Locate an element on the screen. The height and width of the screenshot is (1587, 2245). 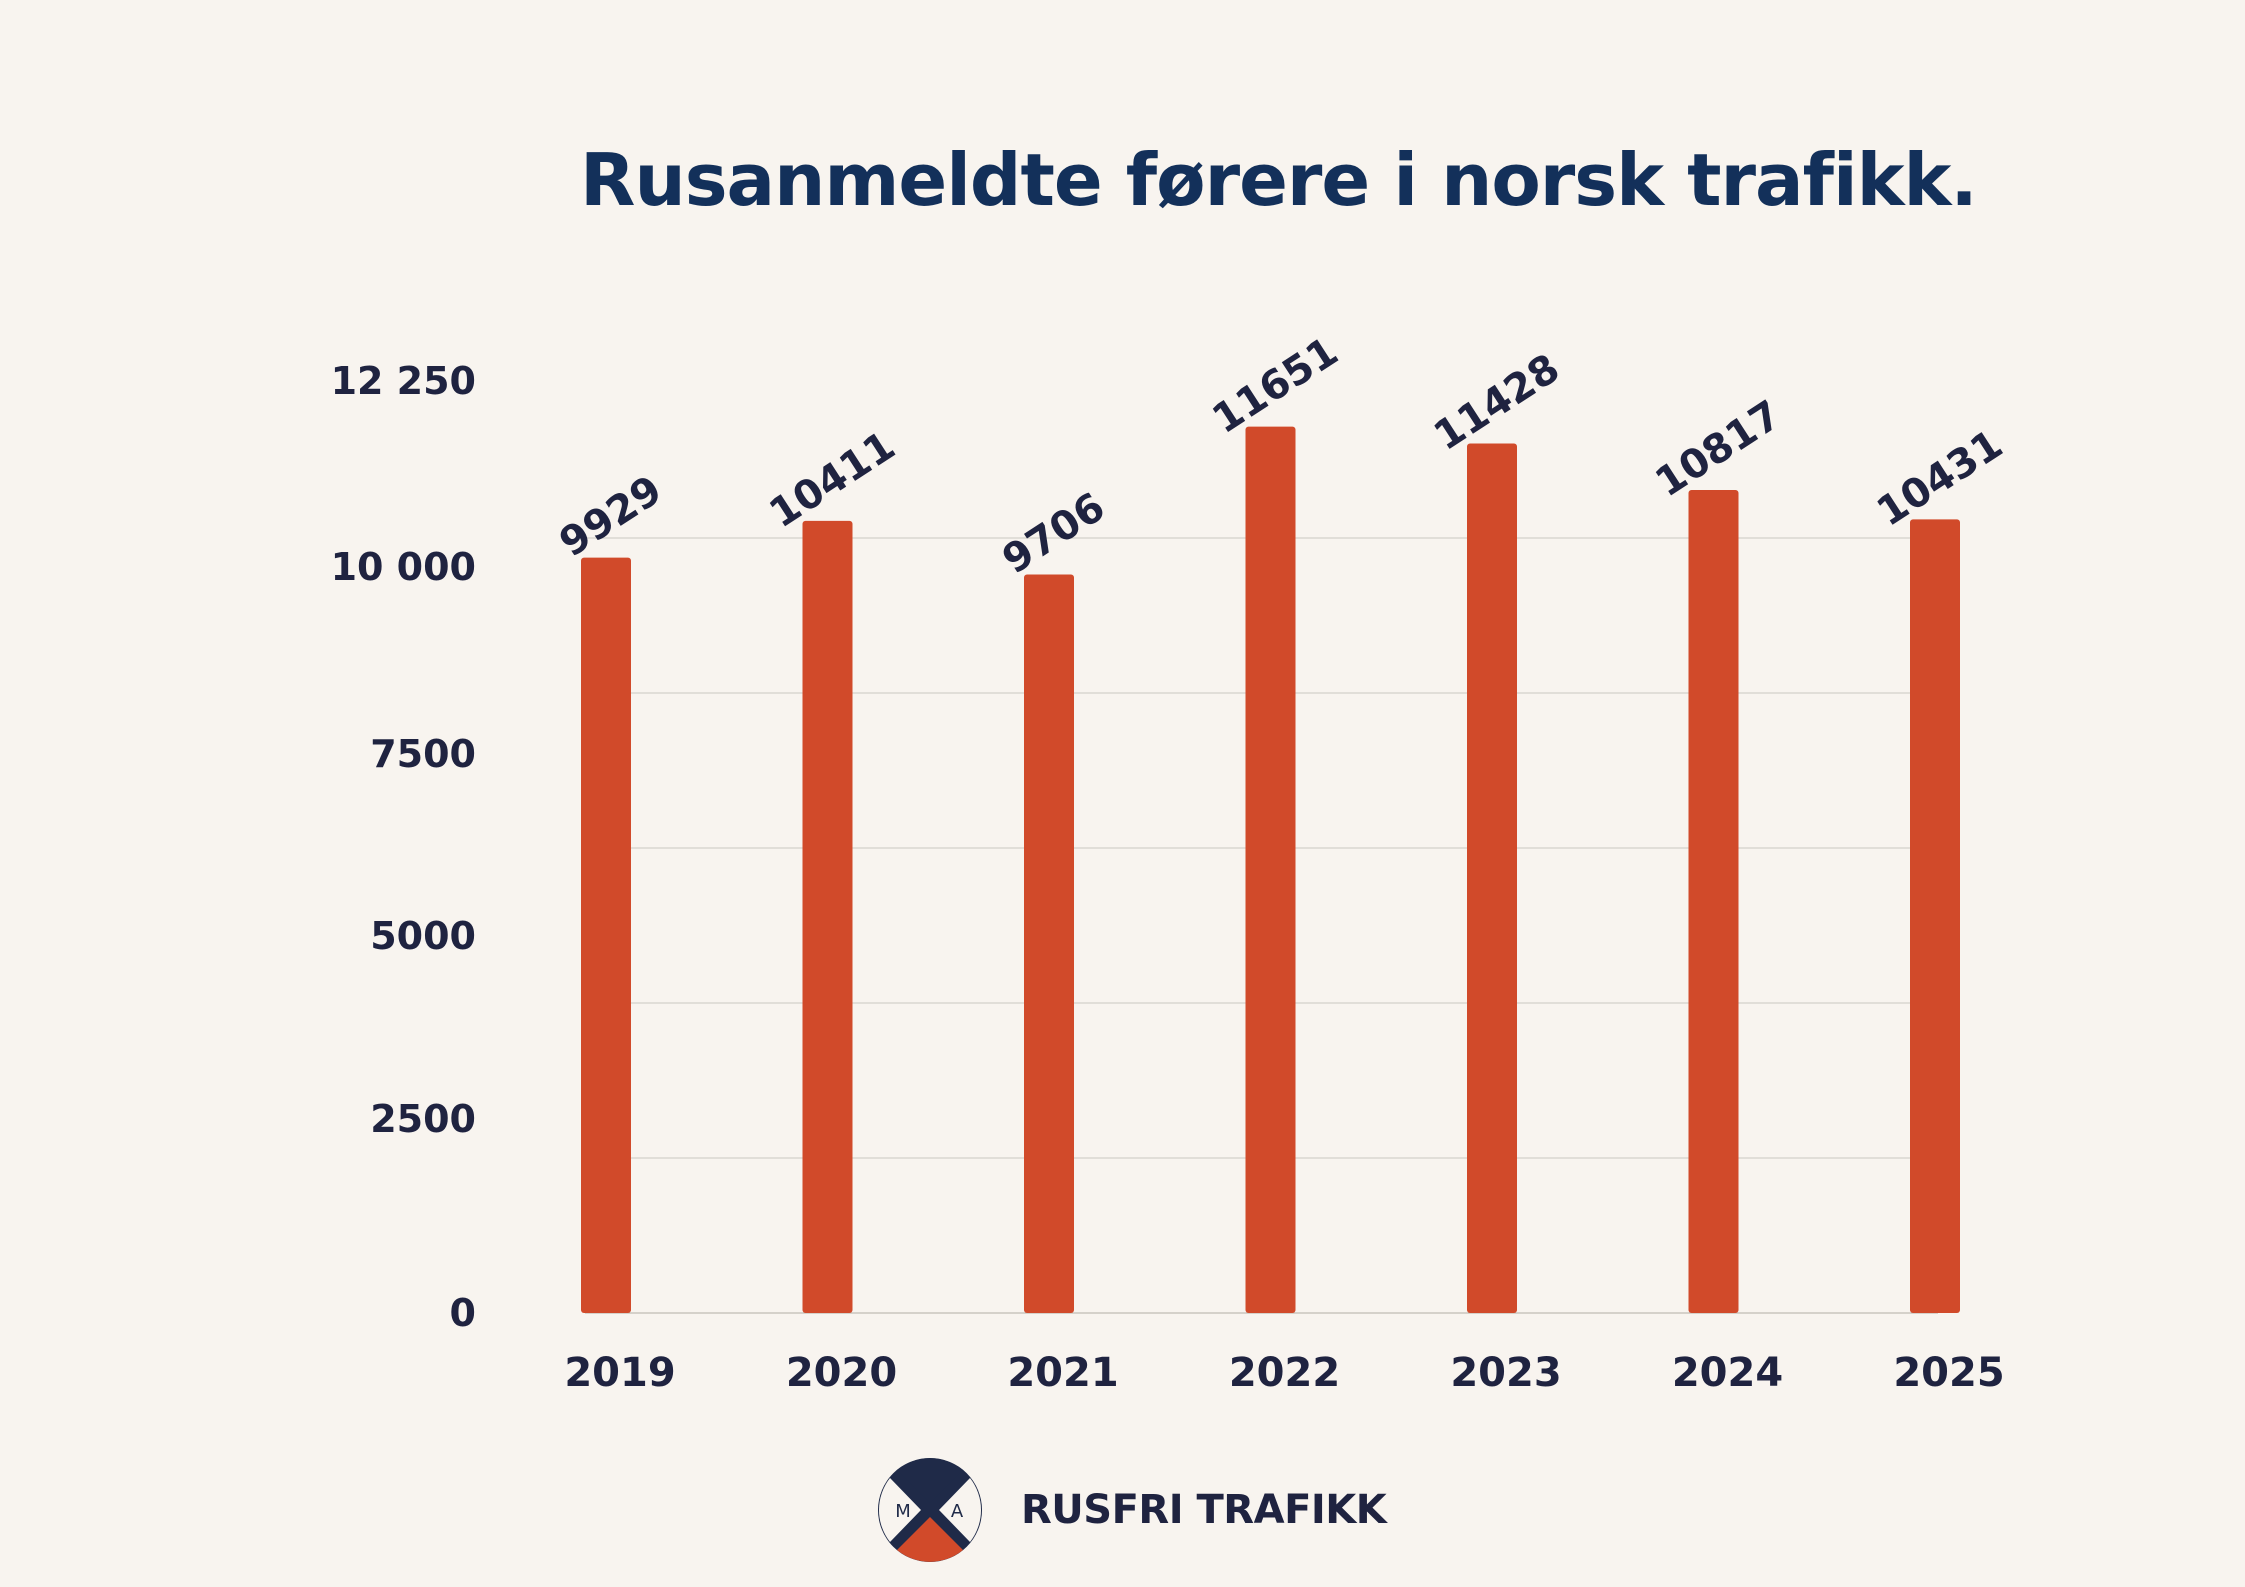
x-tick-label: 2024 is located at coordinates (1727, 1373).